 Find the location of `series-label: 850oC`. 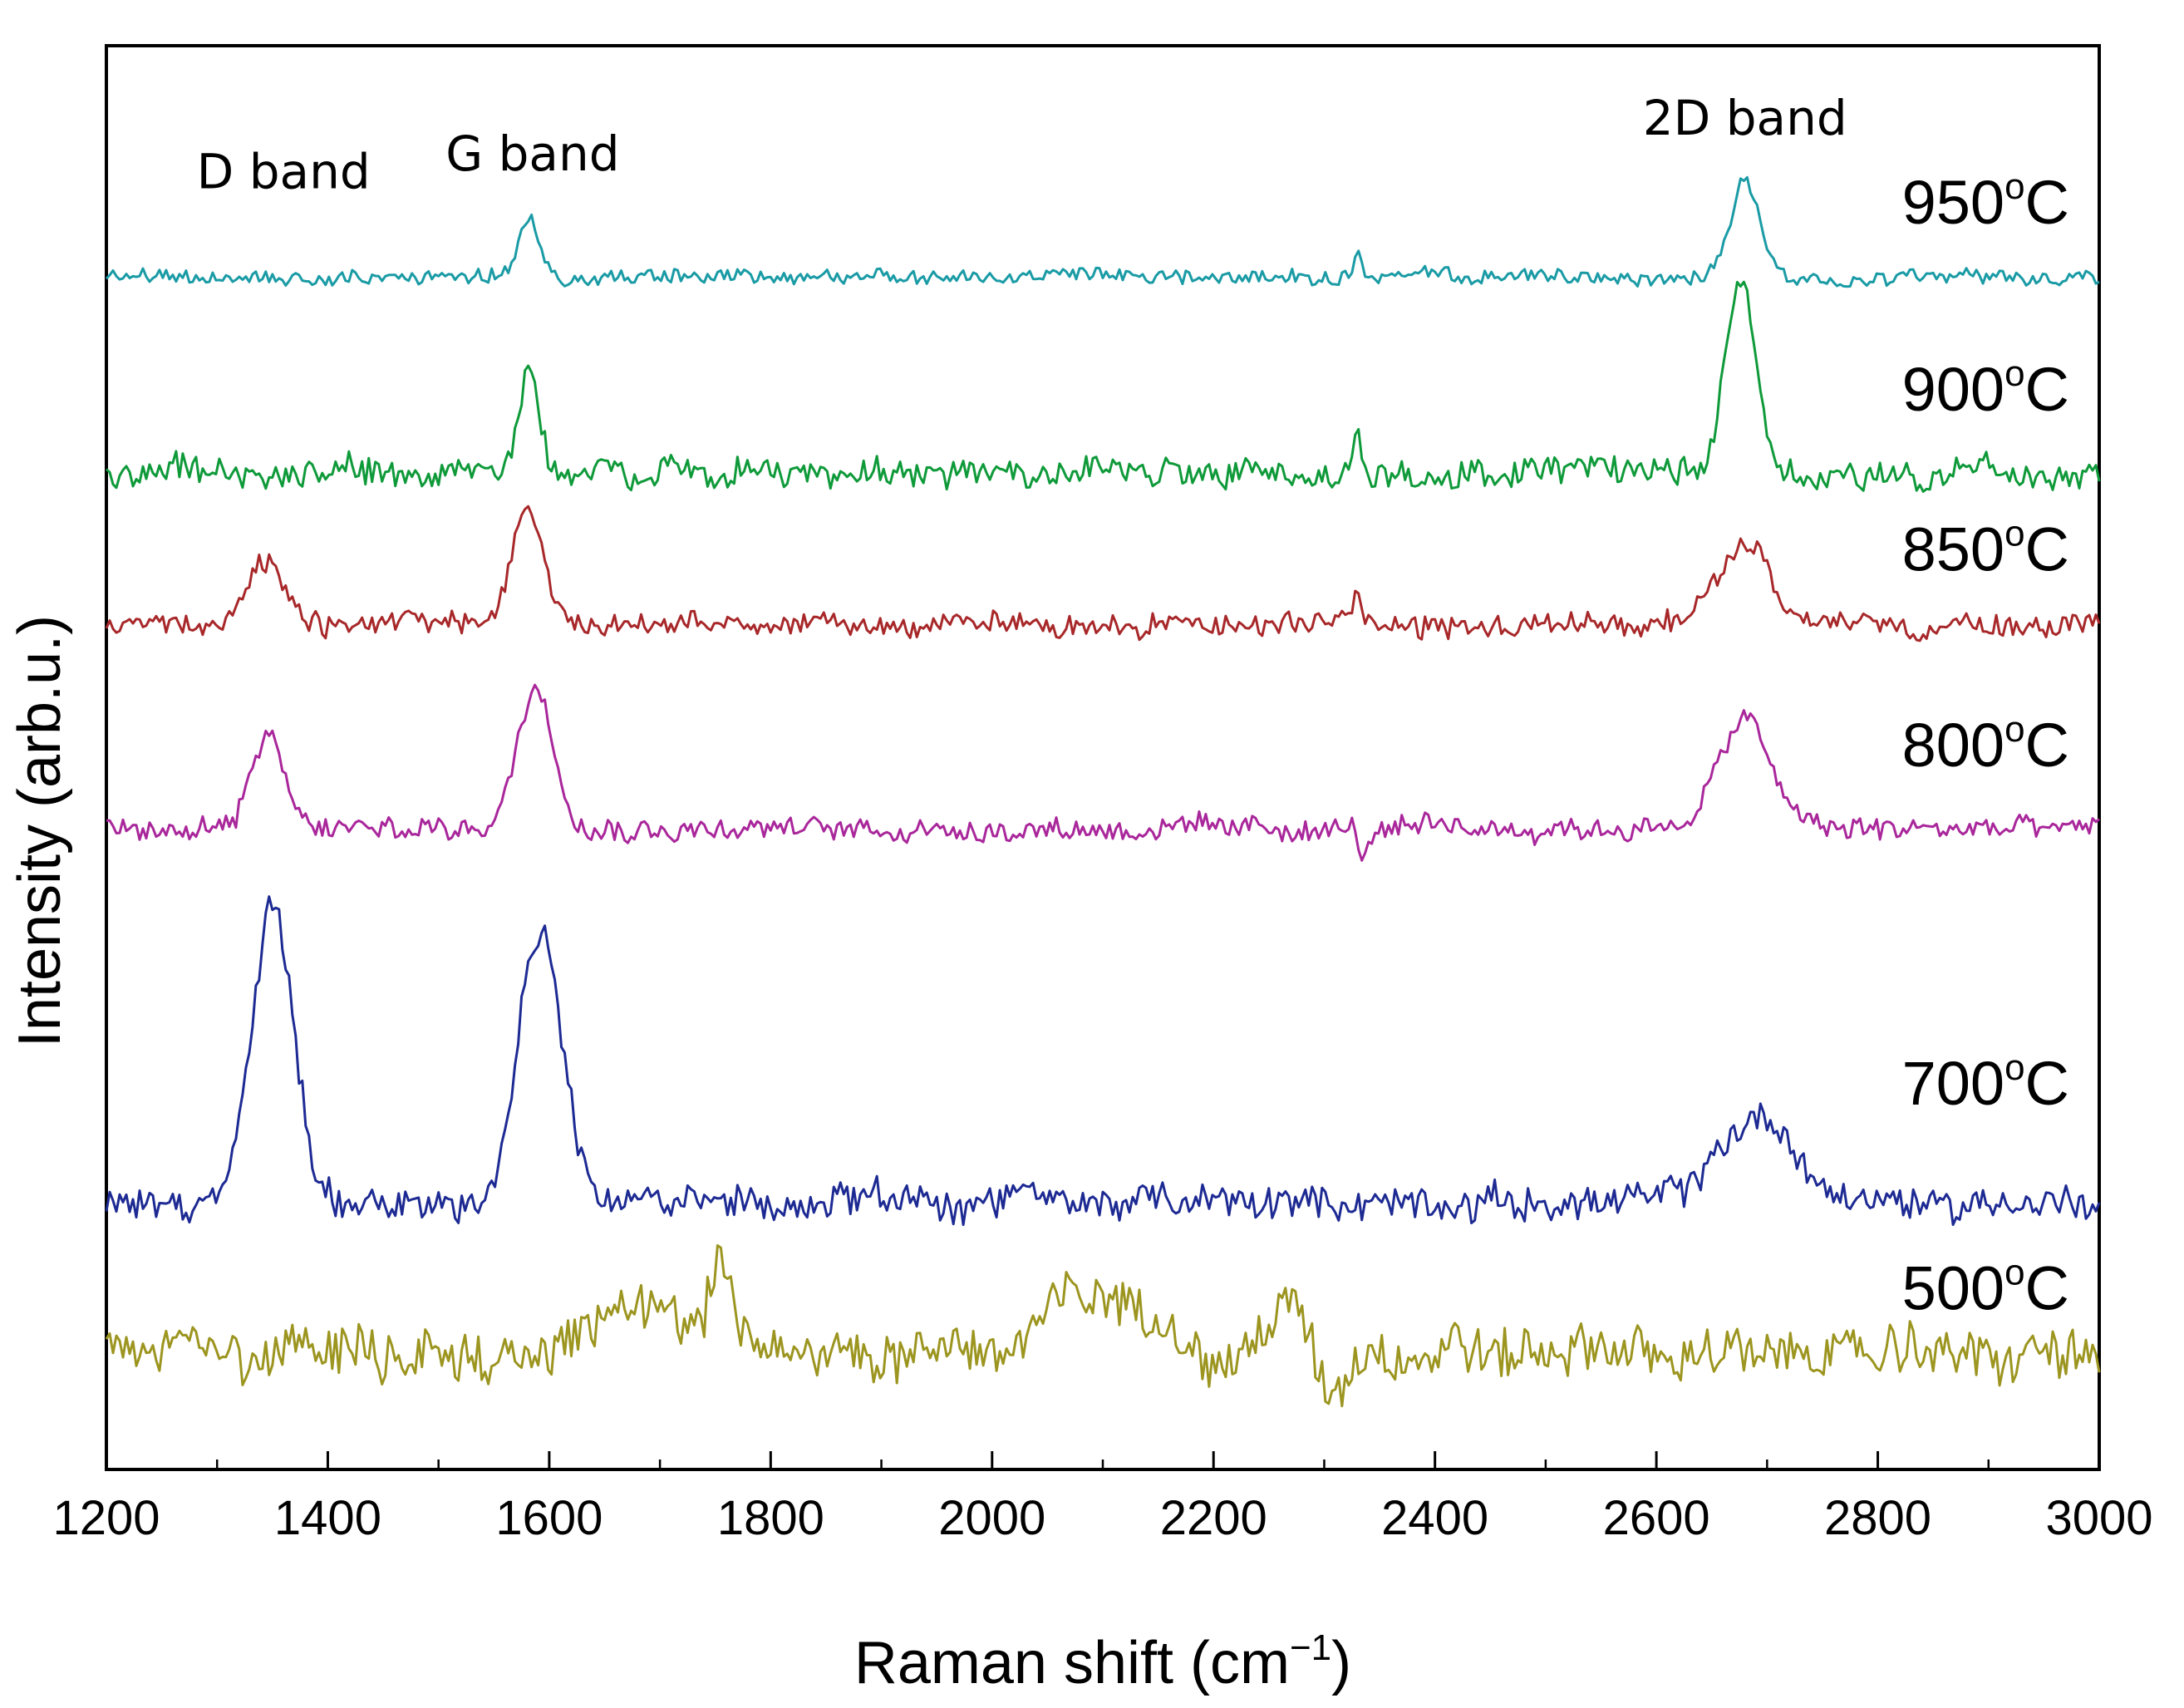

series-label: 850oC is located at coordinates (1985, 549).